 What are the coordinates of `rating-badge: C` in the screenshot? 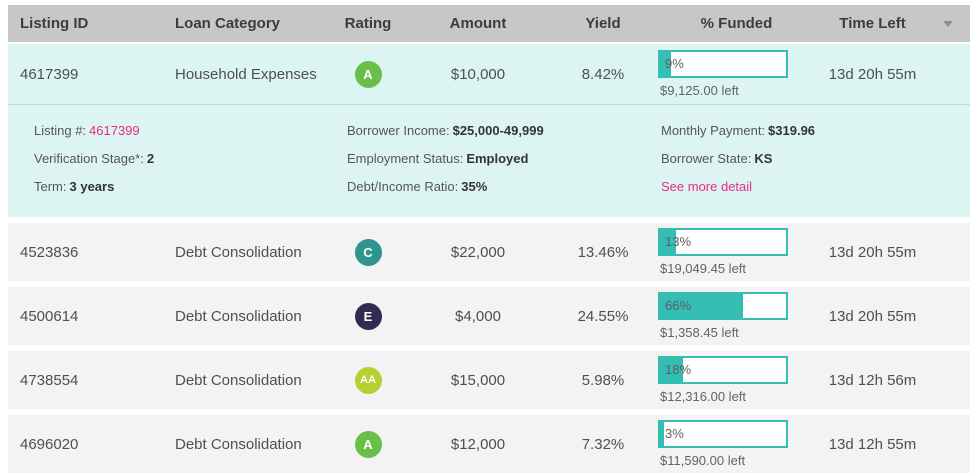 It's located at (368, 252).